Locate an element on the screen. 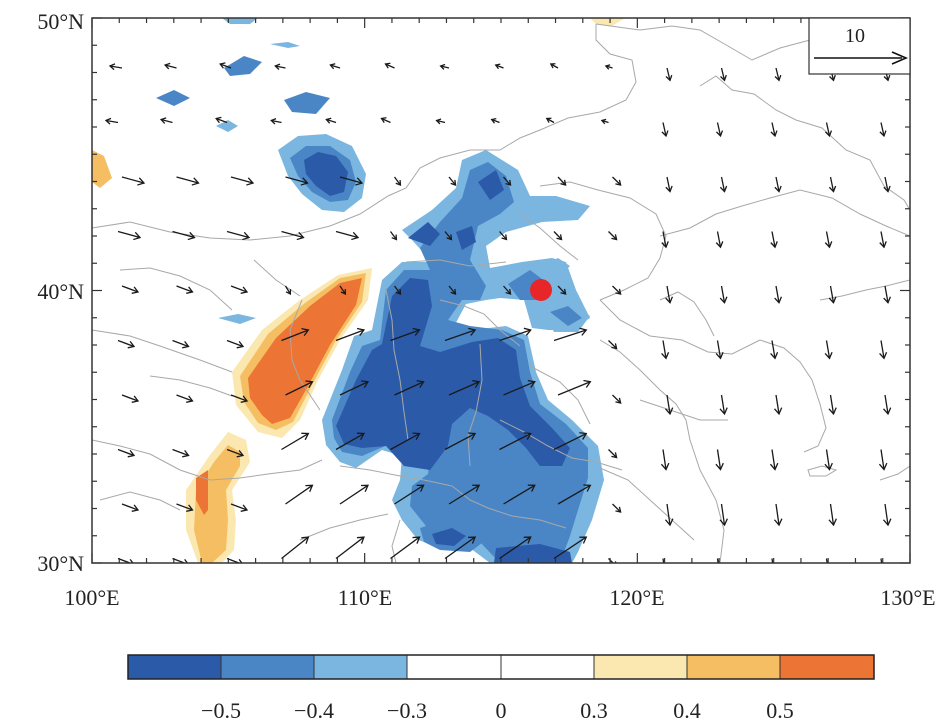 The height and width of the screenshot is (727, 952). lon-label-130e: 130°E is located at coordinates (907, 597).